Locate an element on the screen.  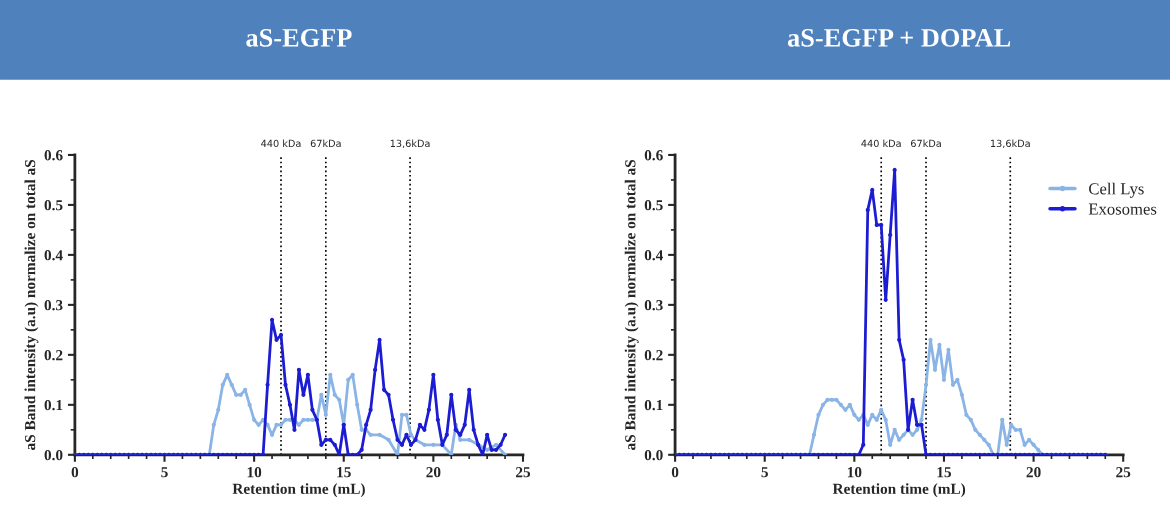
chart-title: aS-EGFP is located at coordinates (299, 37).